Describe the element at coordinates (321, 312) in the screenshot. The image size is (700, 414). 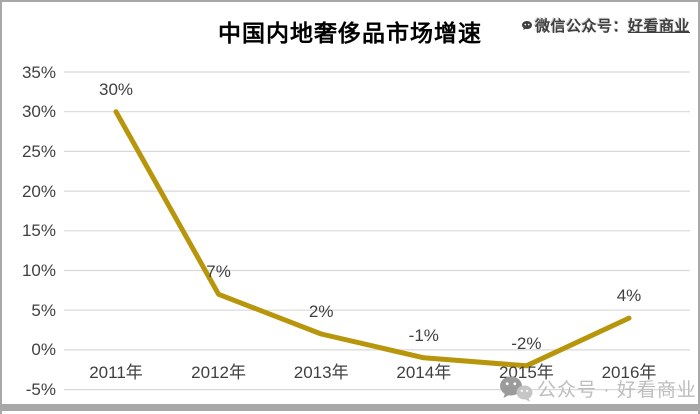
I see `data-label: 2%` at that location.